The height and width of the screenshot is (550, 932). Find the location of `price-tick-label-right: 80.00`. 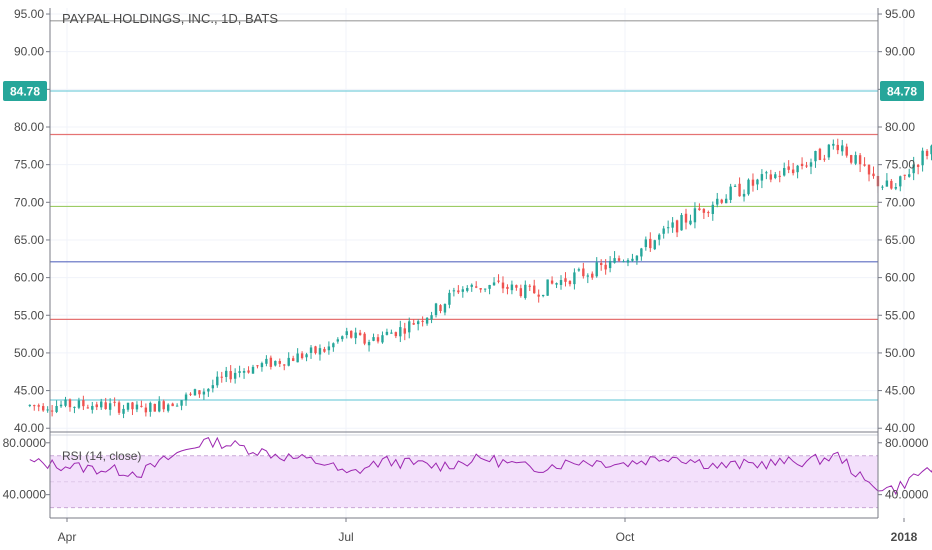

price-tick-label-right: 80.00 is located at coordinates (900, 127).